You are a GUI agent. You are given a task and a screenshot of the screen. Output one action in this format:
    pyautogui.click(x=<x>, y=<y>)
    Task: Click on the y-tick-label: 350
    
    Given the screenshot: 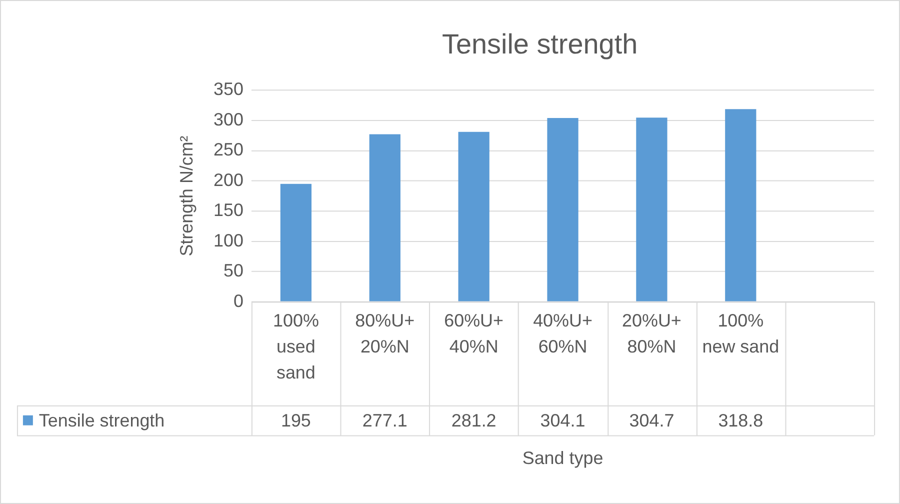 What is the action you would take?
    pyautogui.click(x=229, y=89)
    